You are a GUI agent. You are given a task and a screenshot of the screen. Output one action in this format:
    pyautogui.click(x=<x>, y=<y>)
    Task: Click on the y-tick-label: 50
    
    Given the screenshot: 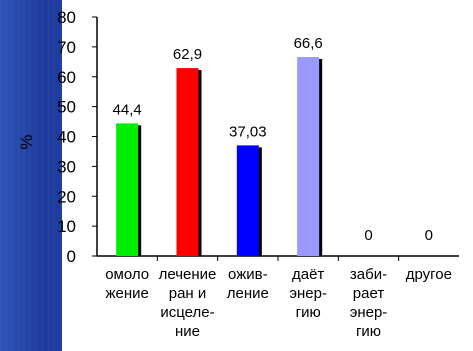 What is the action you would take?
    pyautogui.click(x=66, y=107)
    